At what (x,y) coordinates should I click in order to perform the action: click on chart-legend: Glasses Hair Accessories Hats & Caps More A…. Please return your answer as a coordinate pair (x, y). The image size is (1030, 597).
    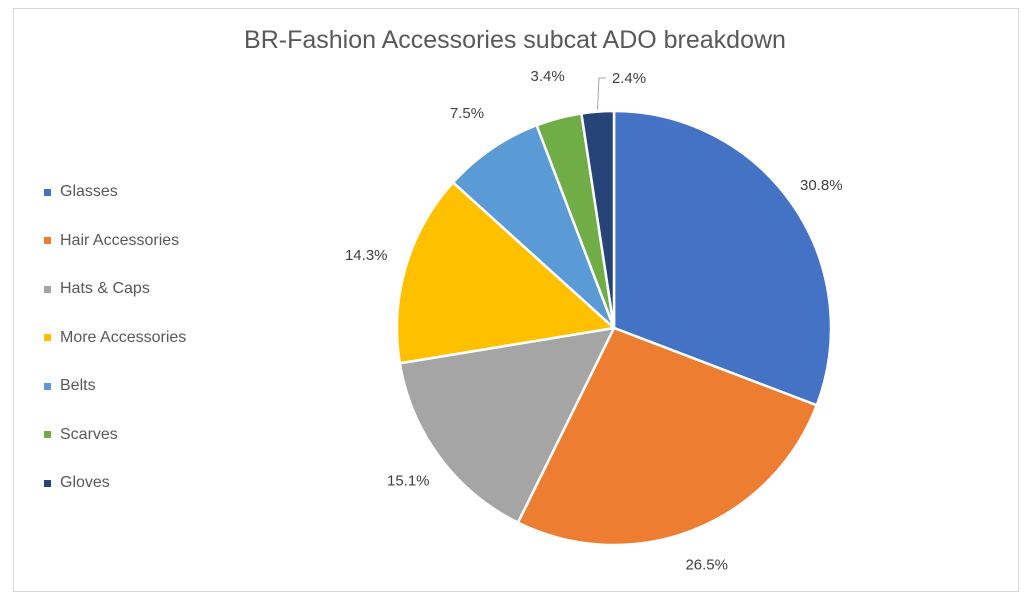
    Looking at the image, I should click on (115, 338).